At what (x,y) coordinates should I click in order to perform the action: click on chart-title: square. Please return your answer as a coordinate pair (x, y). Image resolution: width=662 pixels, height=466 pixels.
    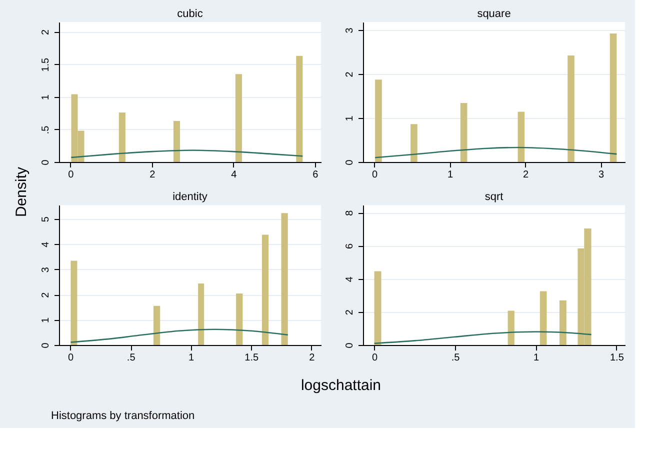
    Looking at the image, I should click on (494, 14).